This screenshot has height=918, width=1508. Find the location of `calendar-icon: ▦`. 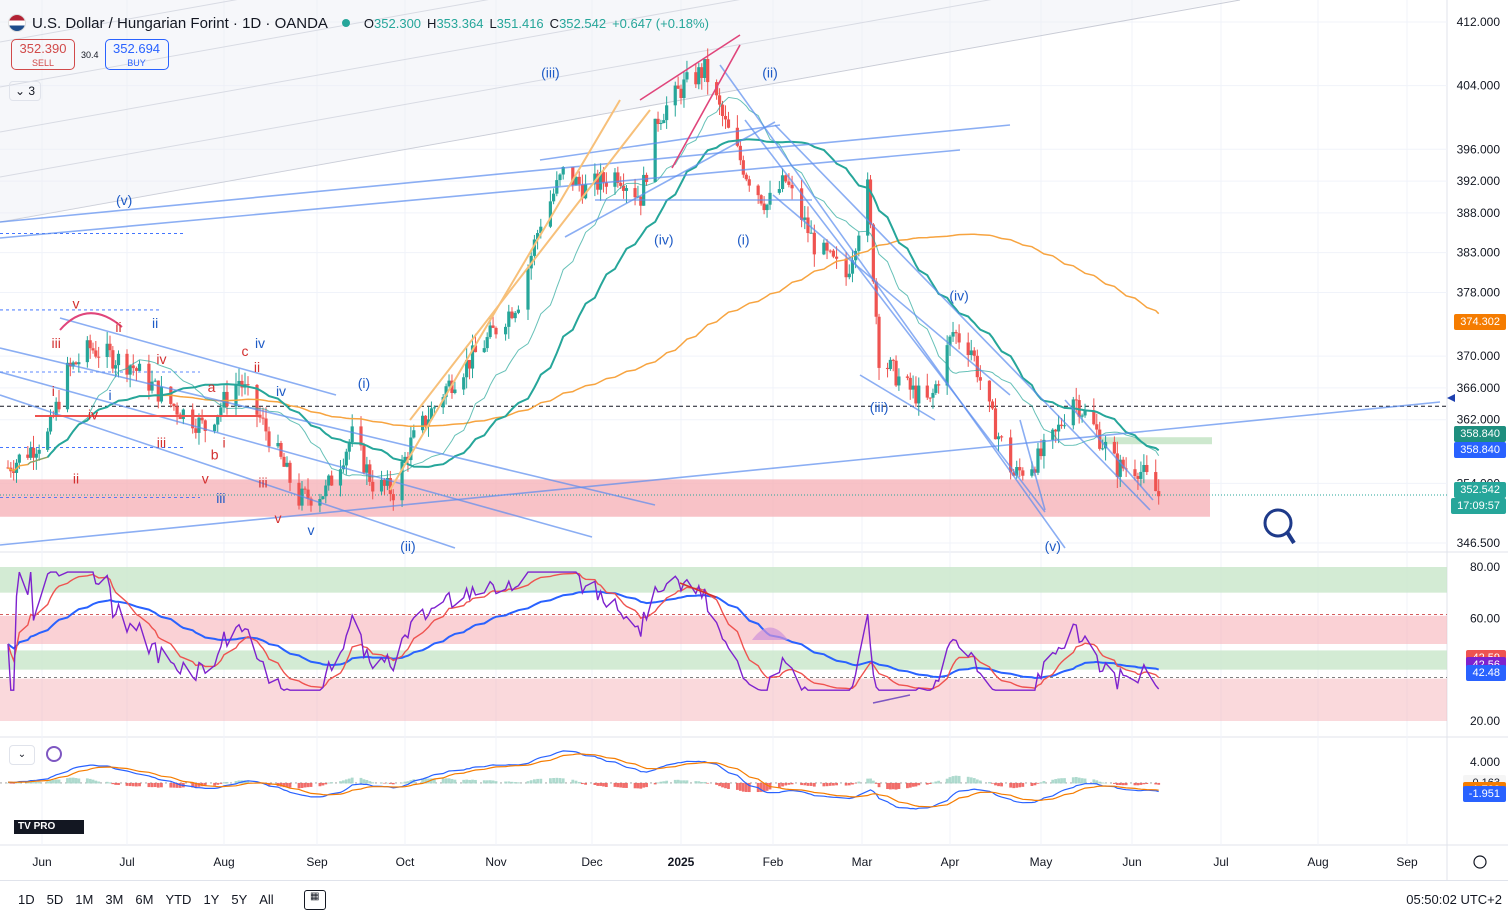

calendar-icon: ▦ is located at coordinates (314, 899).